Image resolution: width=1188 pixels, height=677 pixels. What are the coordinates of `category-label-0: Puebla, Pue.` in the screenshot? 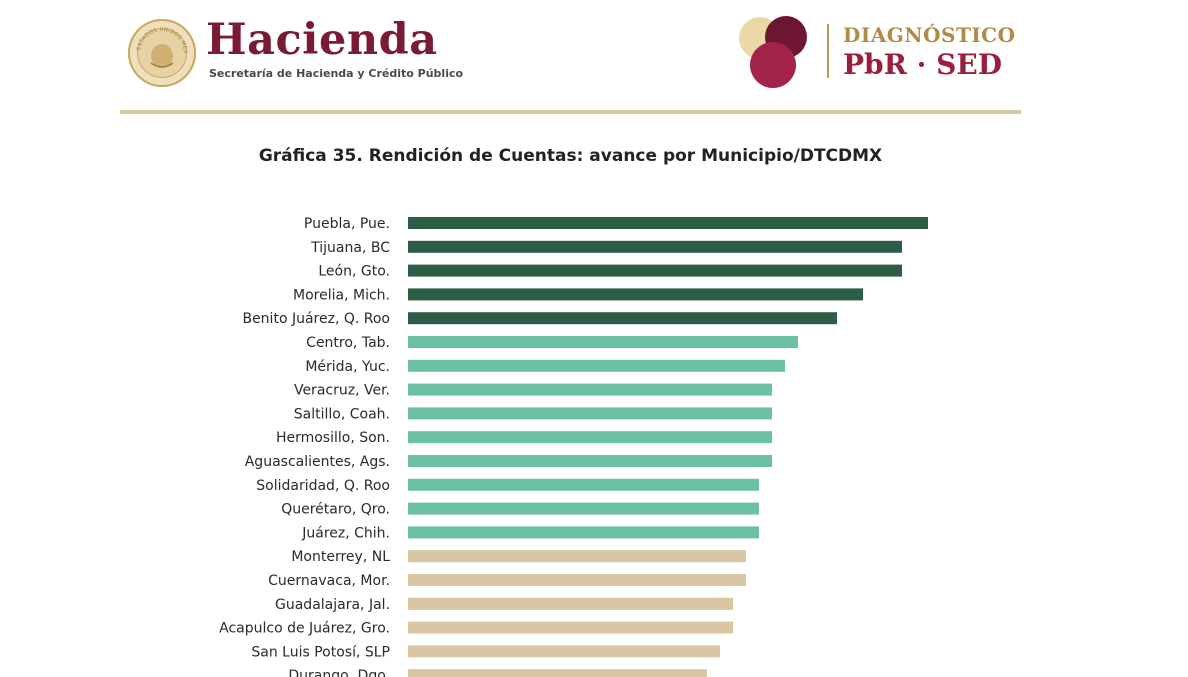 It's located at (347, 224).